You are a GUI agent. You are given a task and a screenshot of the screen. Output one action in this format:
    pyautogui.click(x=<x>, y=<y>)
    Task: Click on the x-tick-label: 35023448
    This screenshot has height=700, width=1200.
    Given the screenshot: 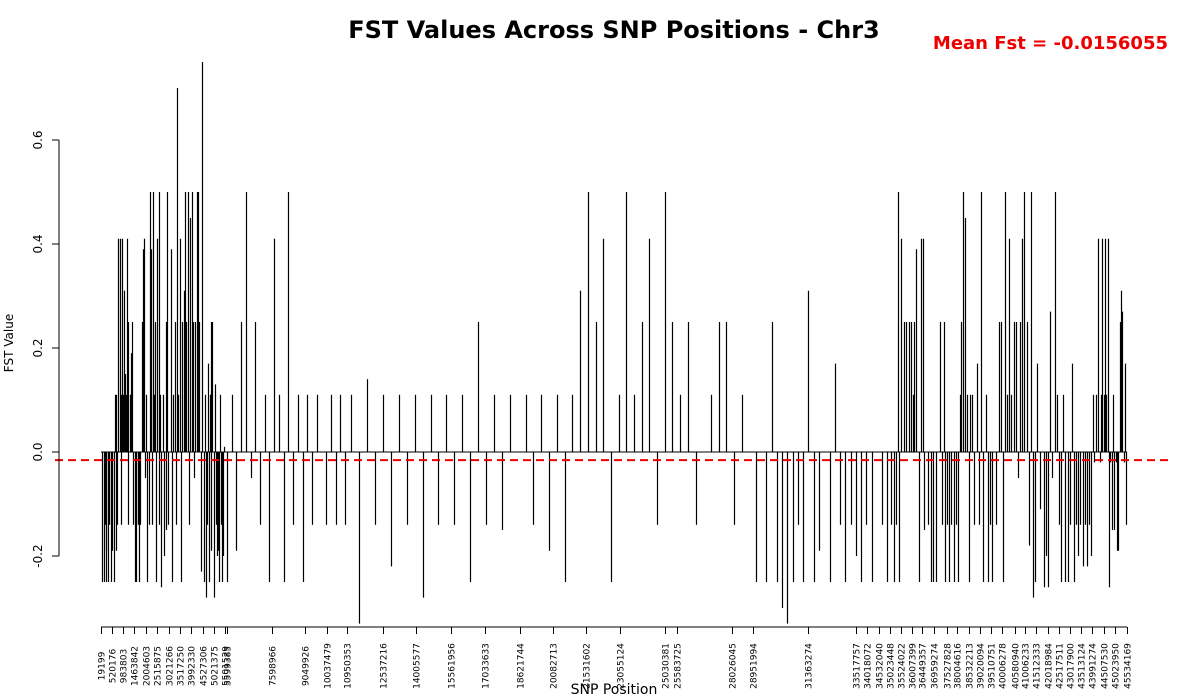 What is the action you would take?
    pyautogui.click(x=892, y=666)
    